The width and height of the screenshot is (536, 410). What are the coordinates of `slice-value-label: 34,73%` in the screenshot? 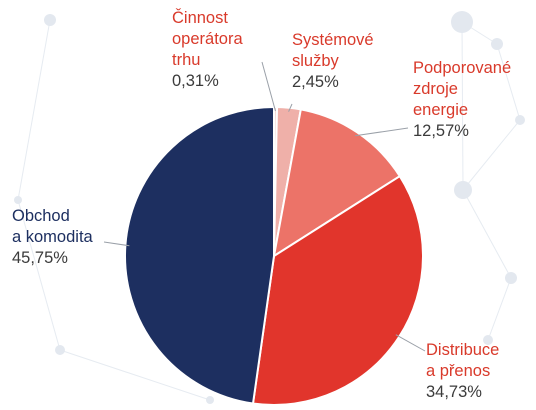 It's located at (454, 392).